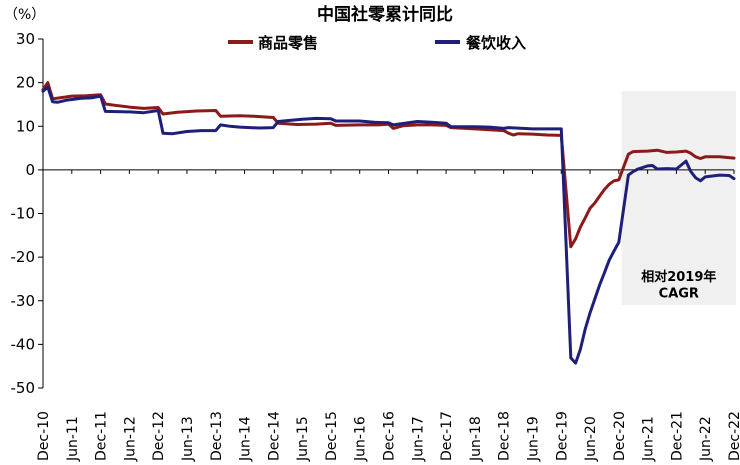 The image size is (740, 465). I want to click on legend-label-catering: 餐饮收入, so click(496, 43).